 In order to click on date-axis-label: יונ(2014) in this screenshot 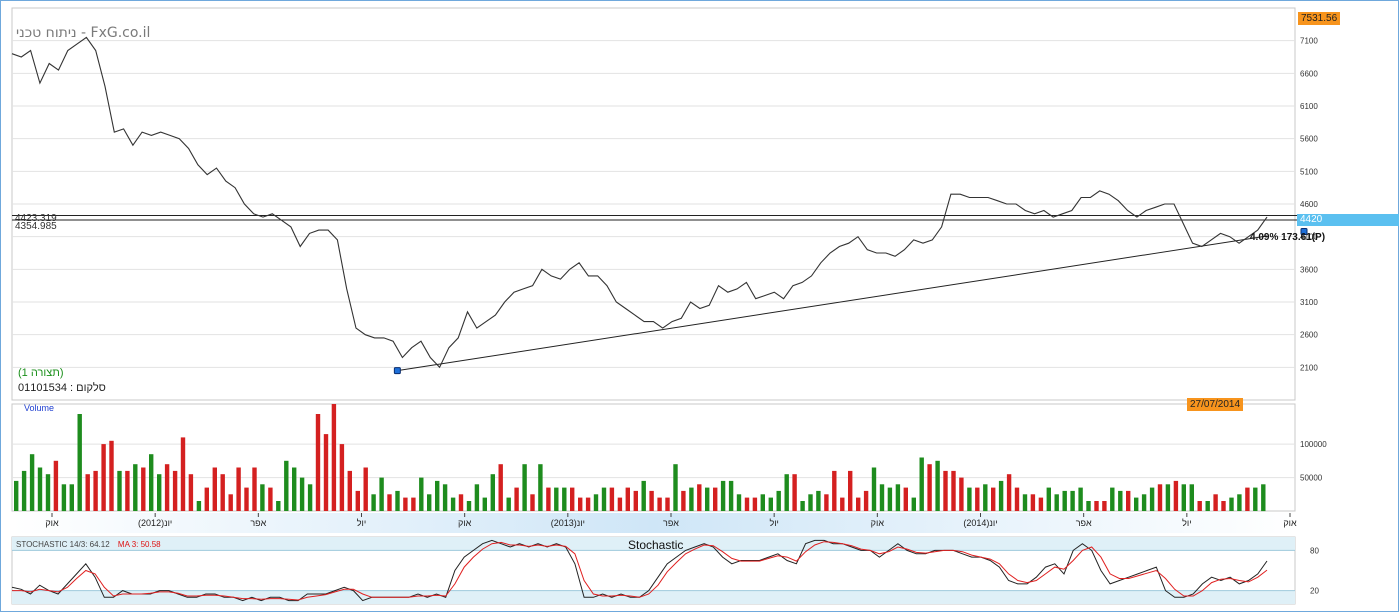, I will do `click(980, 523)`.